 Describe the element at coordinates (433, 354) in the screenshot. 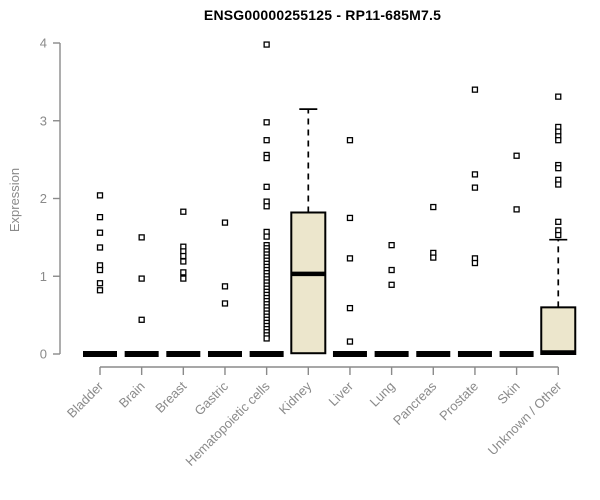

I see `box-pancreas` at that location.